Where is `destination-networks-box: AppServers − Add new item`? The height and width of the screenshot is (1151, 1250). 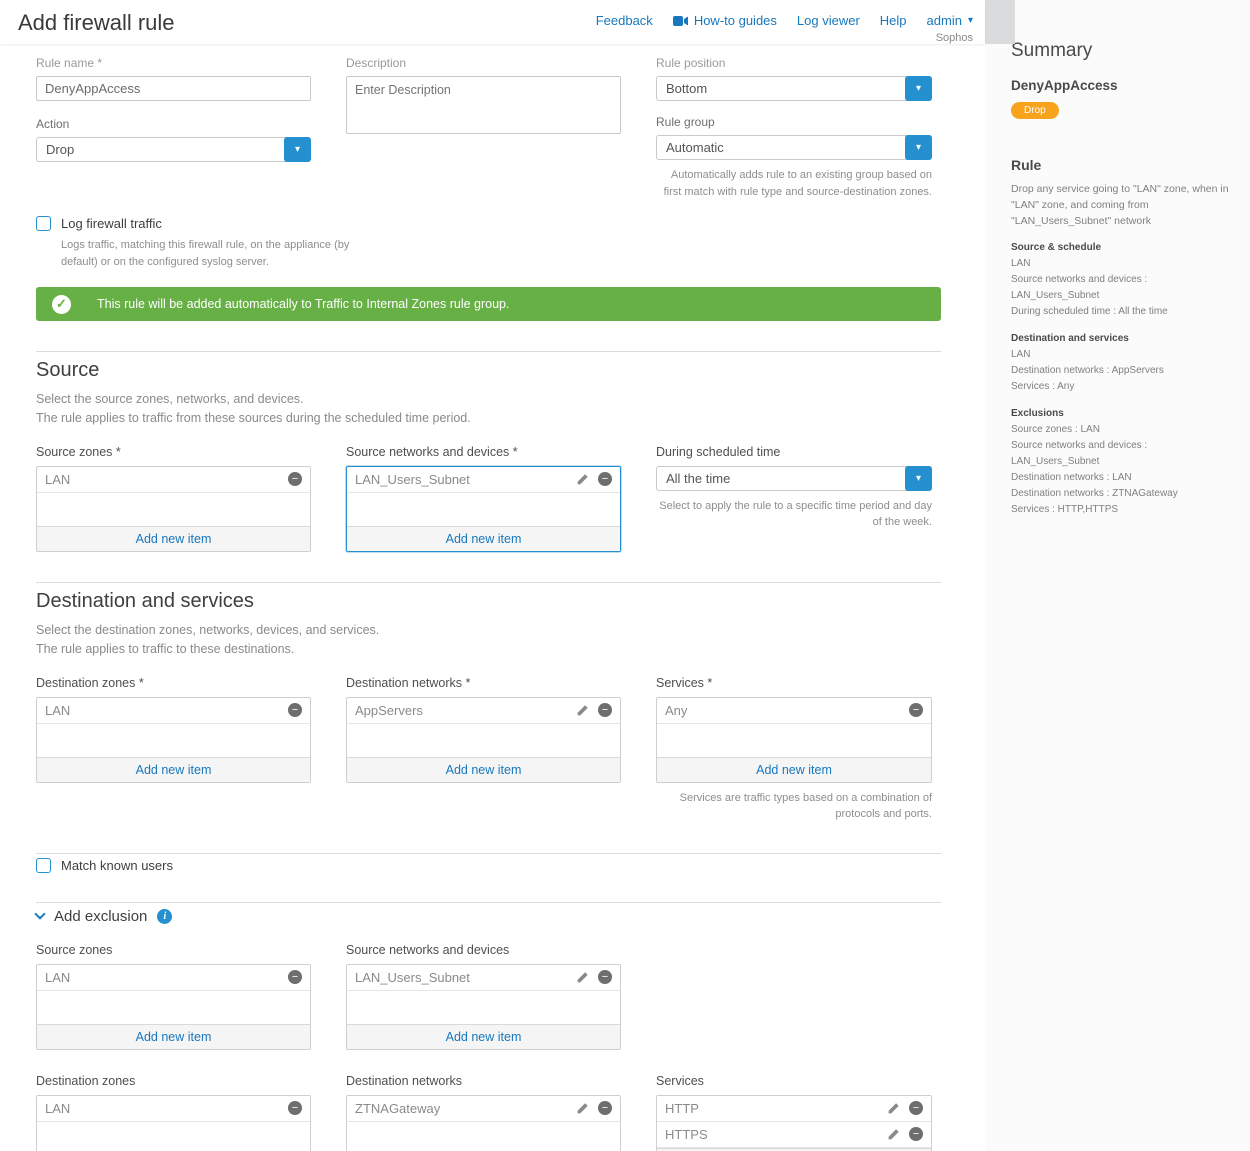
destination-networks-box: AppServers − Add new item is located at coordinates (483, 739).